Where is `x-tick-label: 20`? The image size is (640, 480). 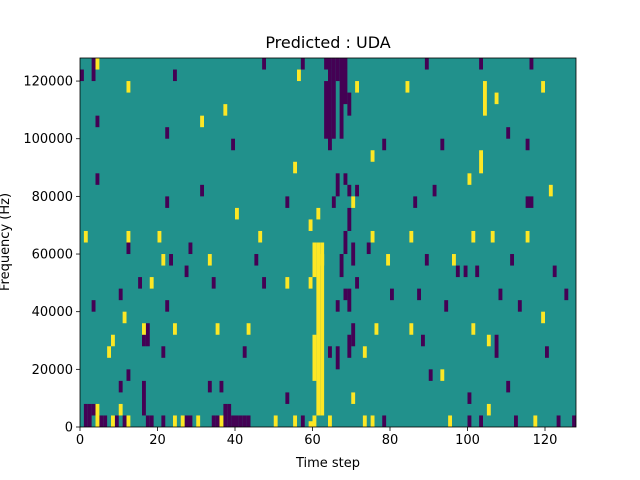
x-tick-label: 20 is located at coordinates (157, 440).